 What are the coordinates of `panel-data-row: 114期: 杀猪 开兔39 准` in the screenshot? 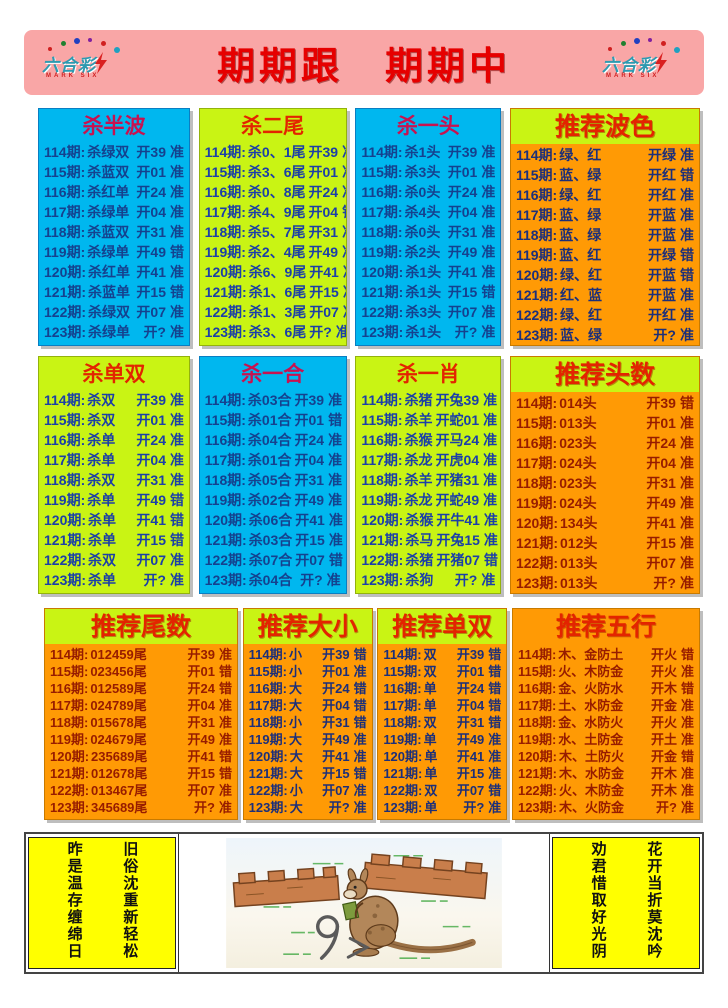 It's located at (429, 400).